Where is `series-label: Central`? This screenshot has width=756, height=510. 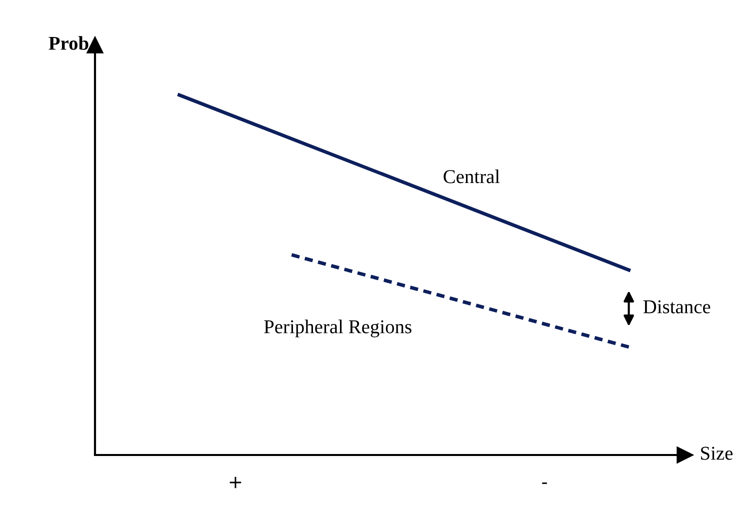 series-label: Central is located at coordinates (472, 177).